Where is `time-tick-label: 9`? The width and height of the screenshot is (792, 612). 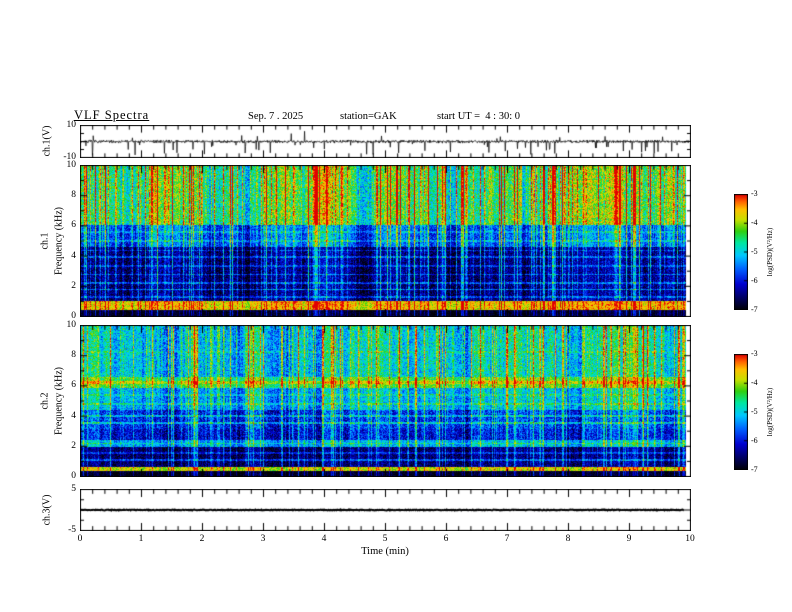 time-tick-label: 9 is located at coordinates (629, 539).